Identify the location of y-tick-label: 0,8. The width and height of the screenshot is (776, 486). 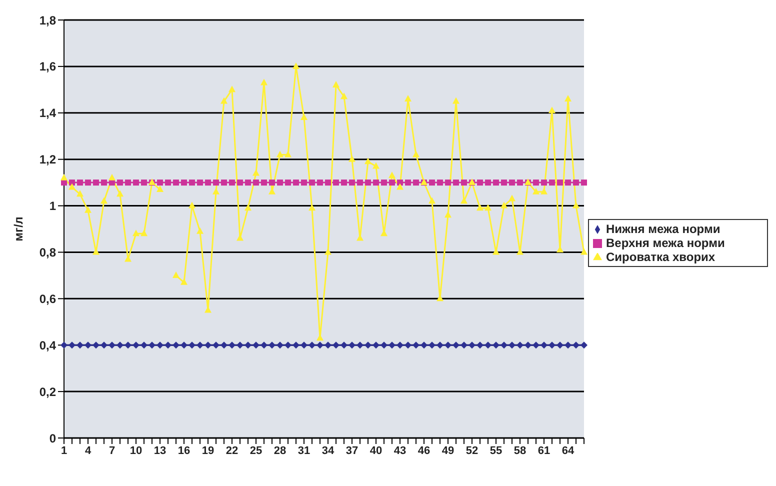
(47, 252).